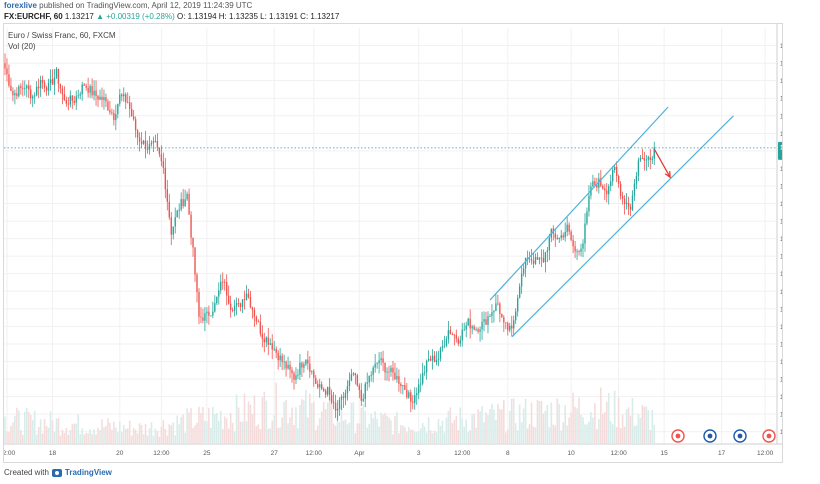  Describe the element at coordinates (207, 453) in the screenshot. I see `x-tick-label: 25` at that location.